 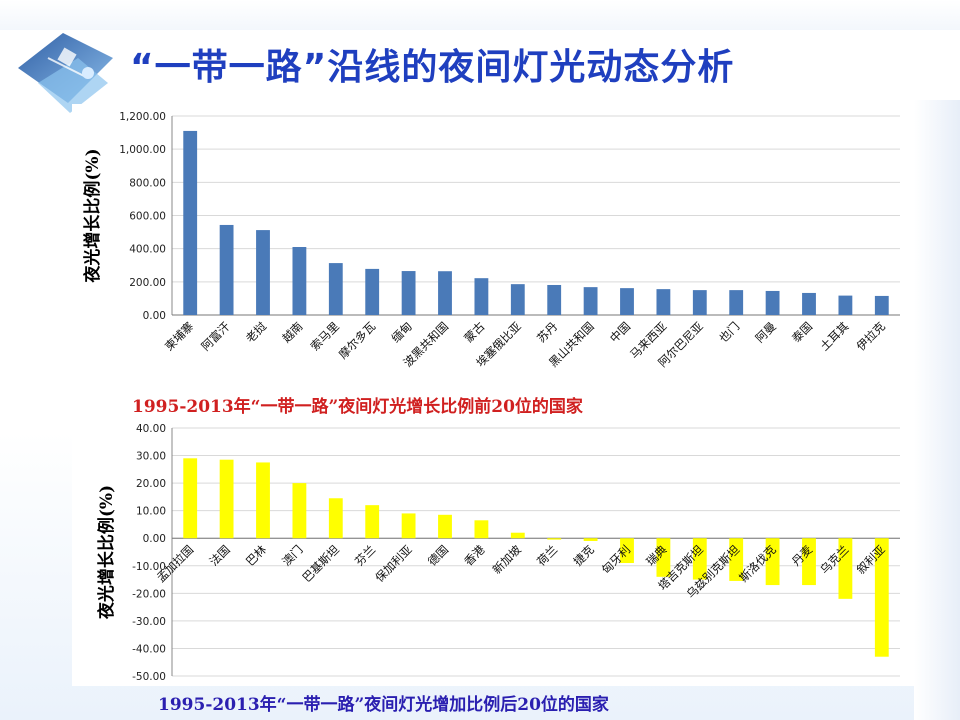 What do you see at coordinates (438, 555) in the screenshot?
I see `x-category-label: 德国` at bounding box center [438, 555].